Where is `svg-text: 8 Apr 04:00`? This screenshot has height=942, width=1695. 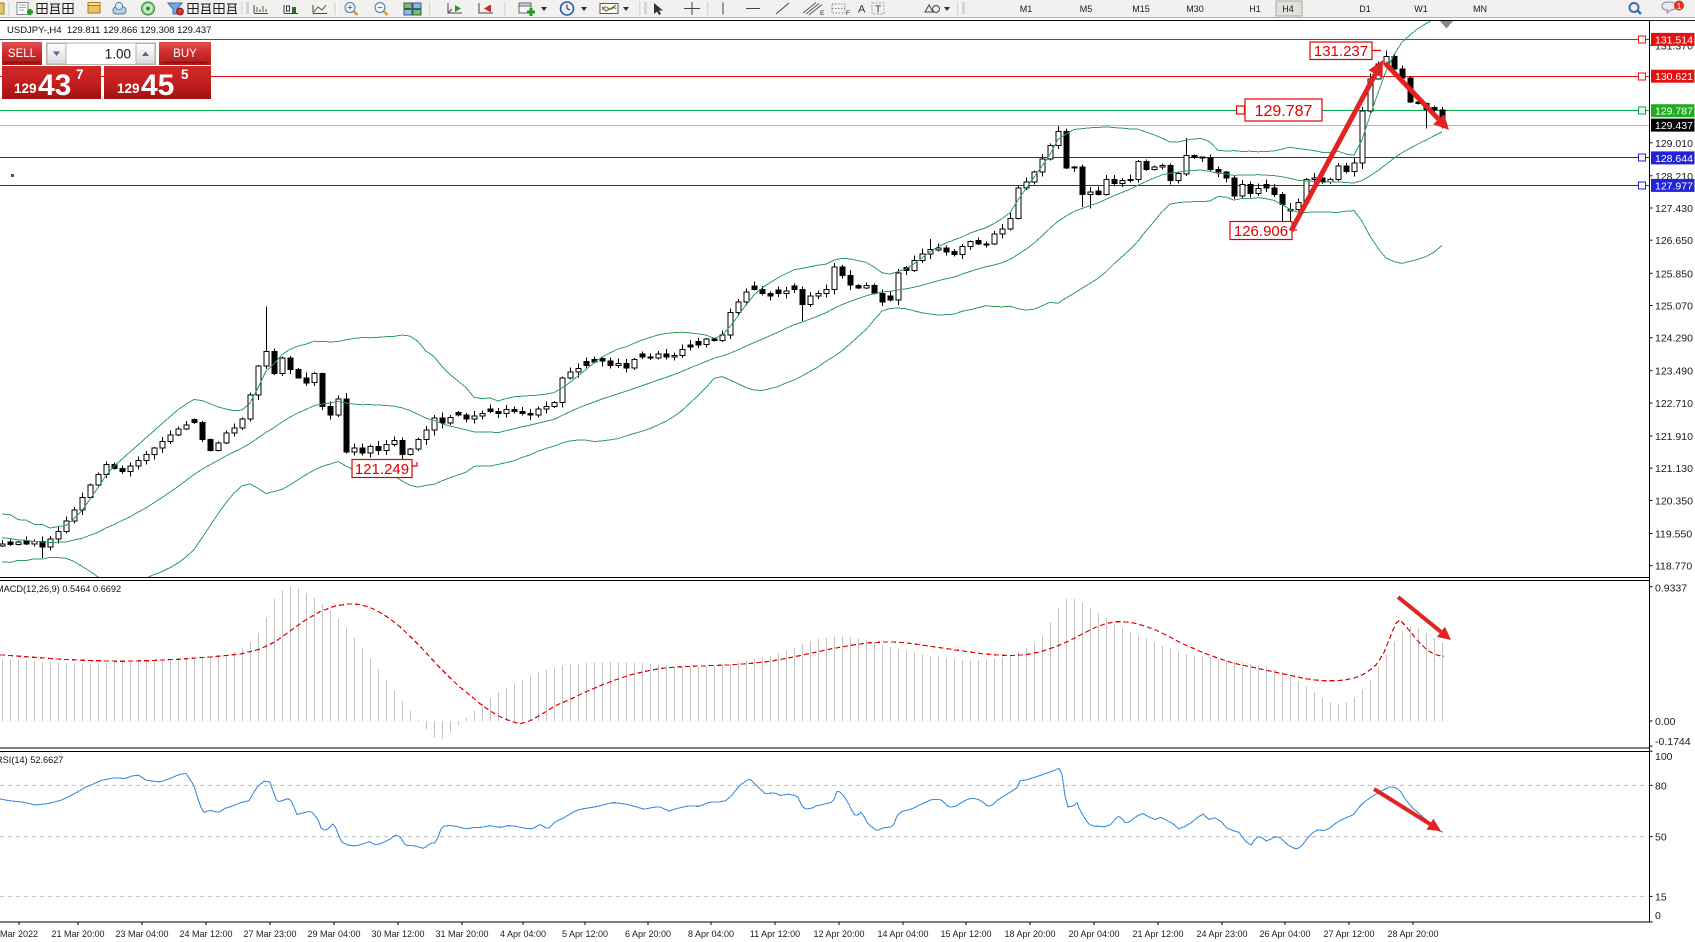
svg-text: 8 Apr 04:00 is located at coordinates (711, 934).